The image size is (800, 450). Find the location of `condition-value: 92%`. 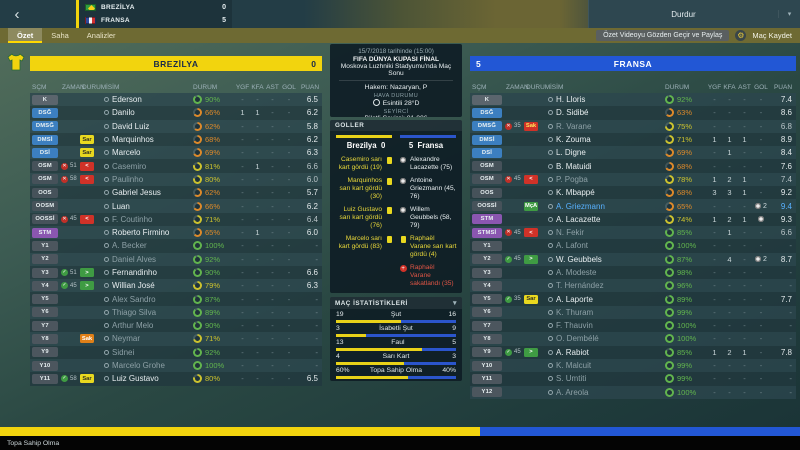

condition-value: 92% is located at coordinates (213, 352).